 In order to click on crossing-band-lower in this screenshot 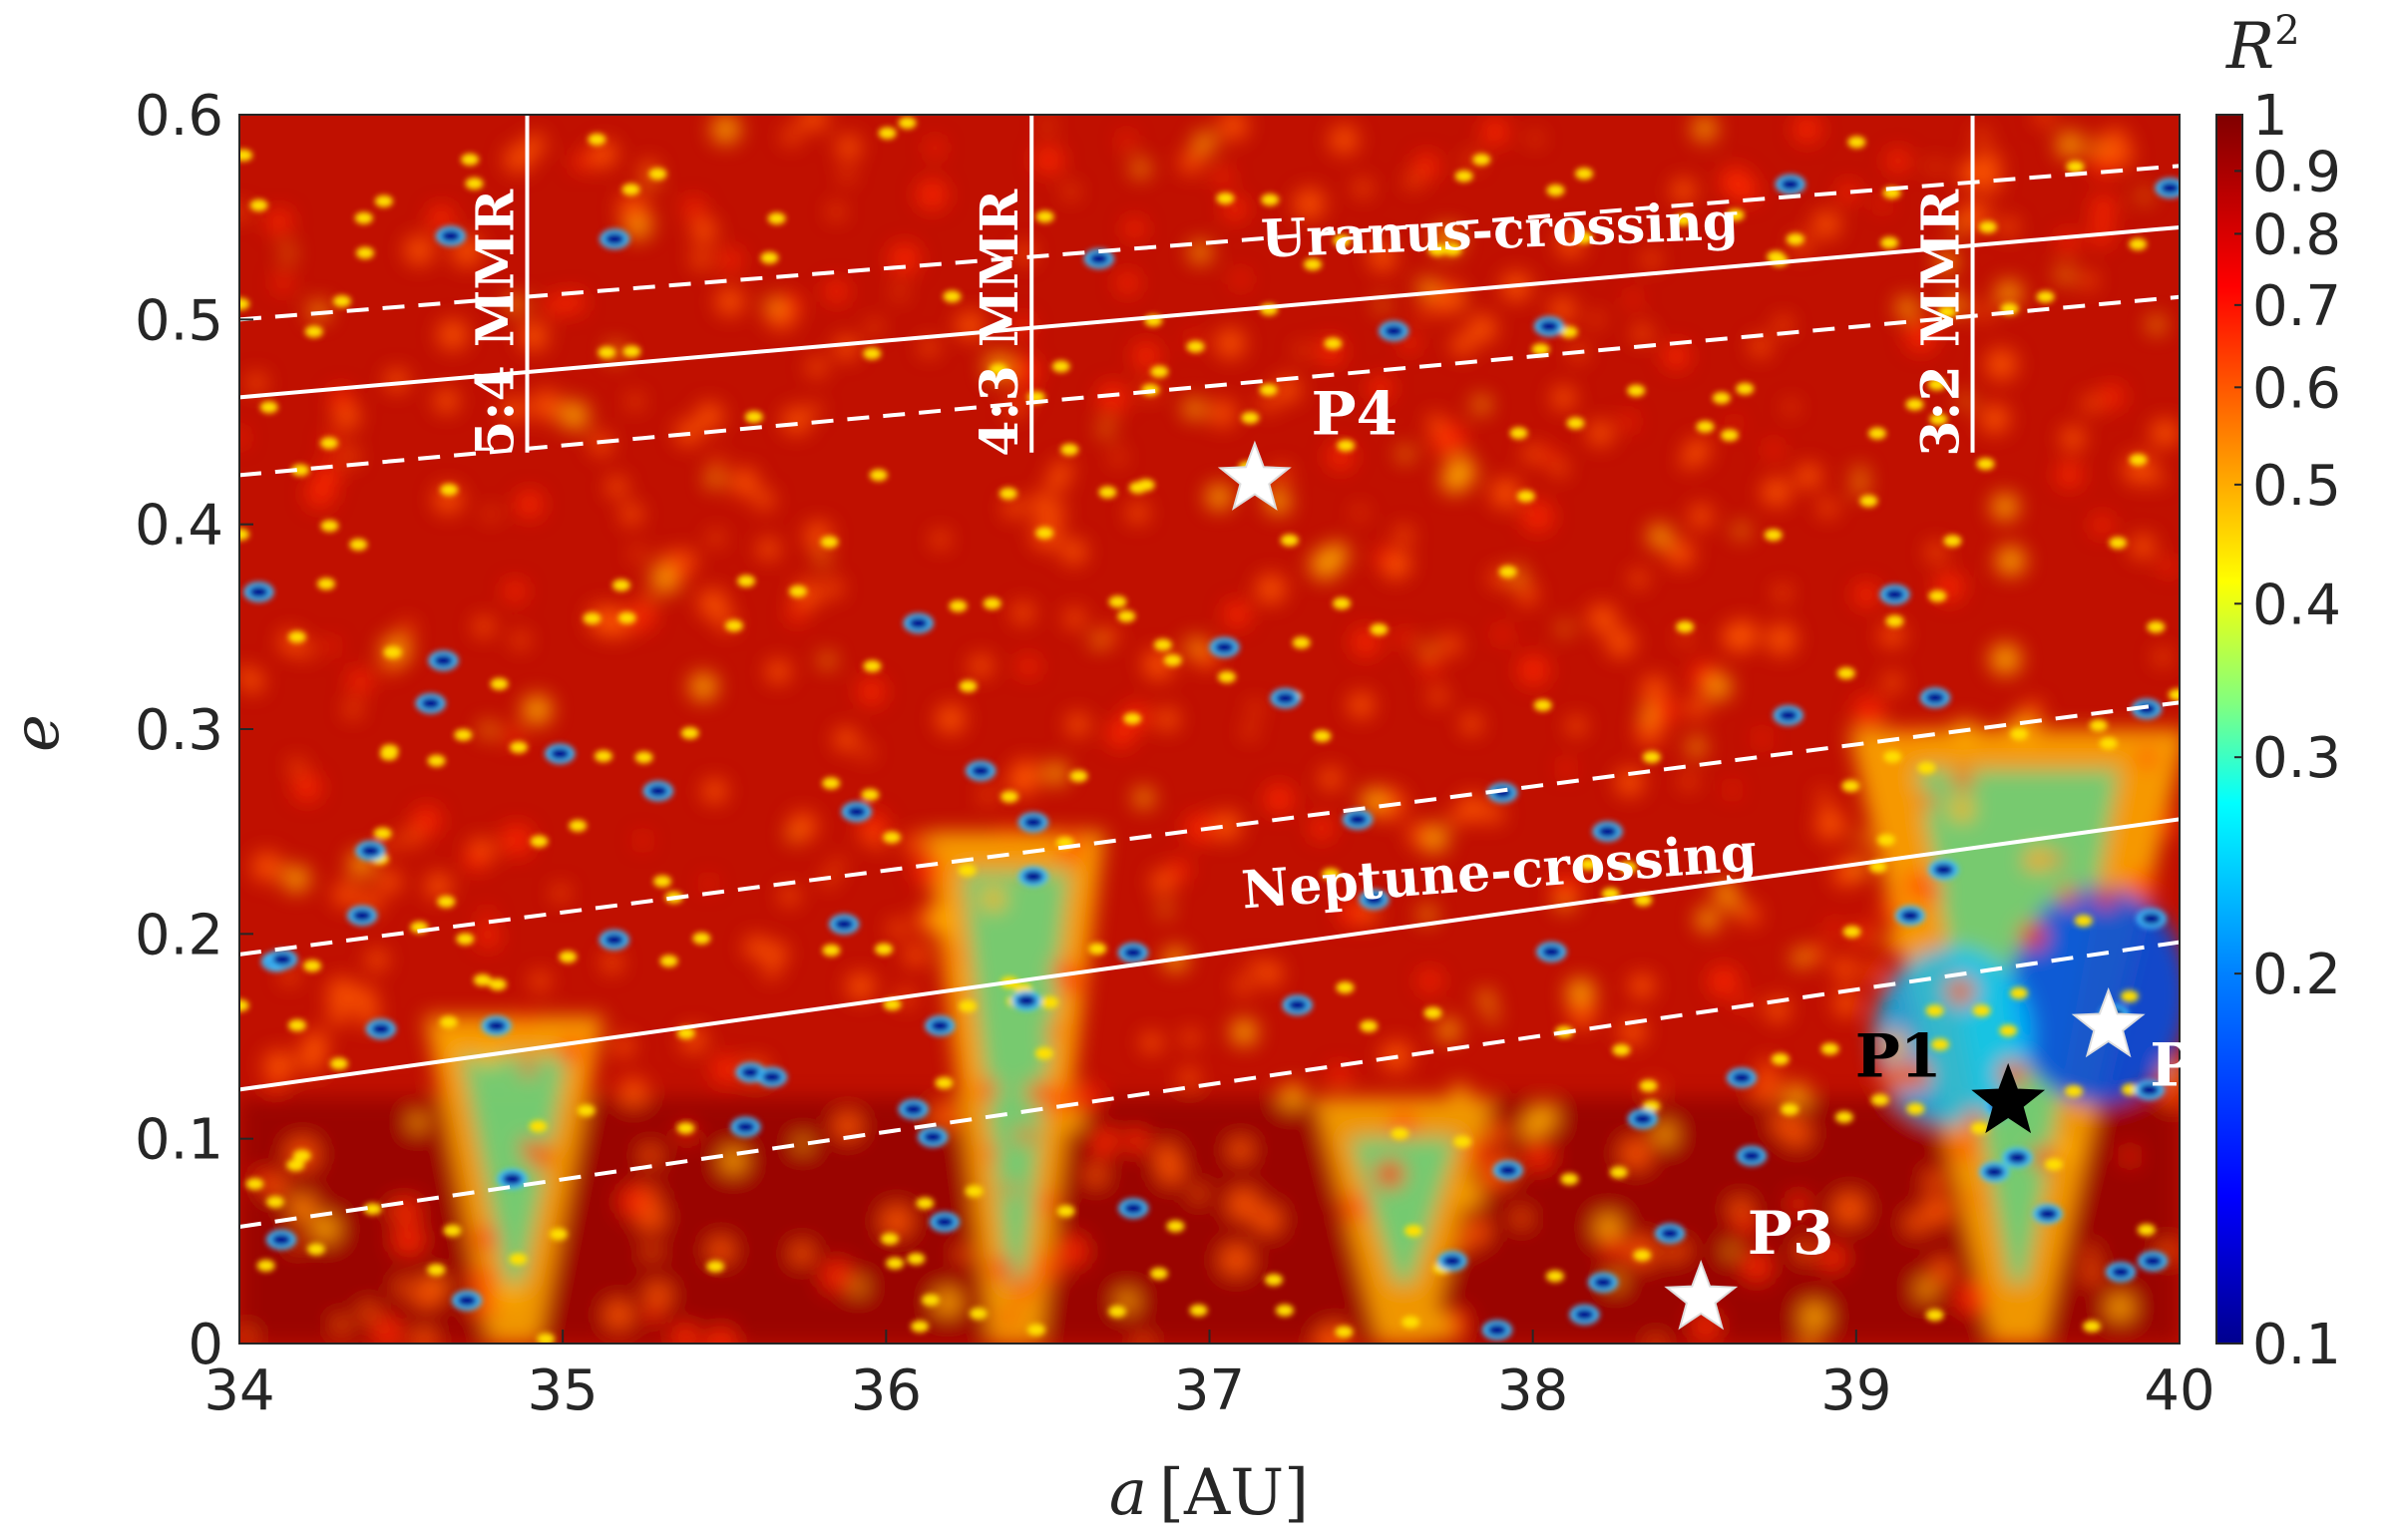, I will do `click(1209, 386)`.